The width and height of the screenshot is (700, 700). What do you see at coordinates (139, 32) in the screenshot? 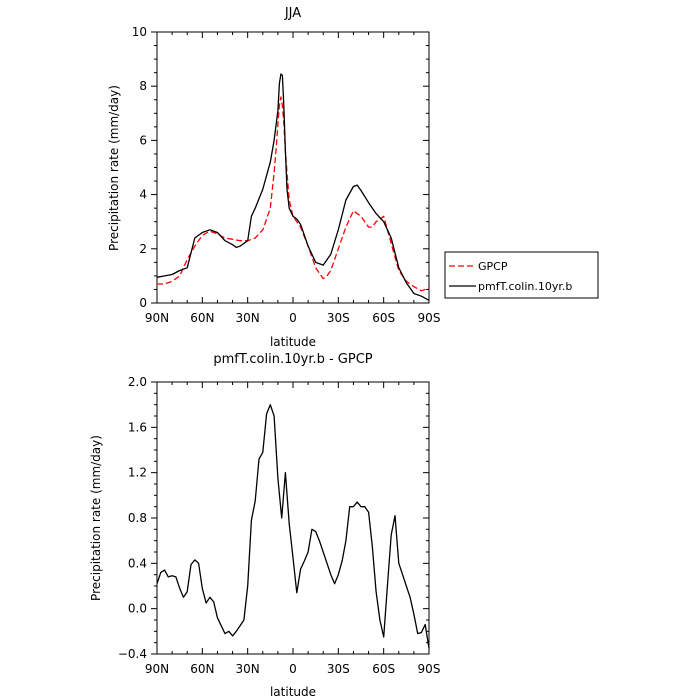
I see `panel-top-ytick-label: 10` at bounding box center [139, 32].